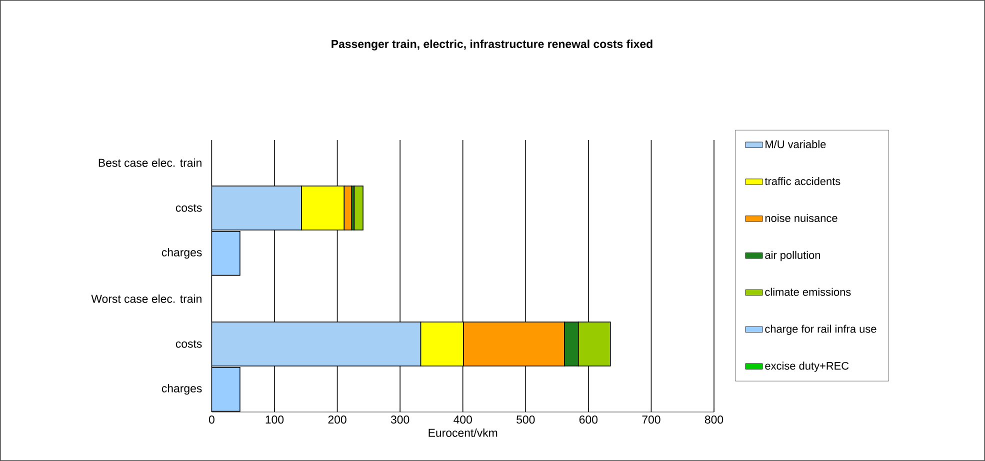  Describe the element at coordinates (275, 420) in the screenshot. I see `x-tick-label: 100` at that location.